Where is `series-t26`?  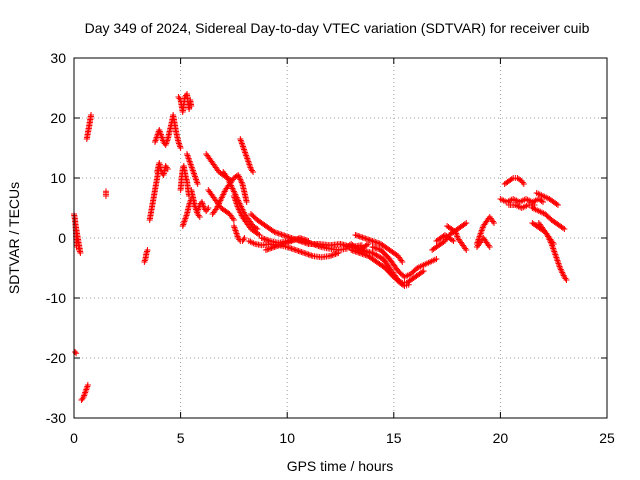
series-t26 is located at coordinates (380, 268).